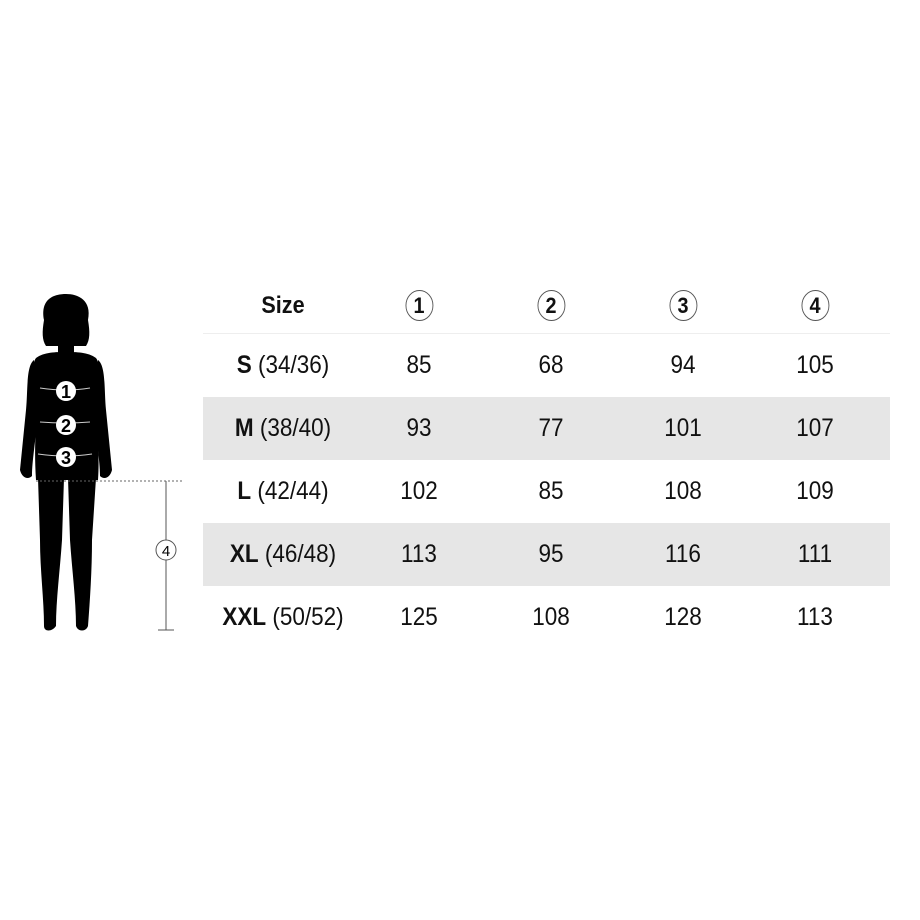  What do you see at coordinates (815, 554) in the screenshot?
I see `measurement-cell: 111` at bounding box center [815, 554].